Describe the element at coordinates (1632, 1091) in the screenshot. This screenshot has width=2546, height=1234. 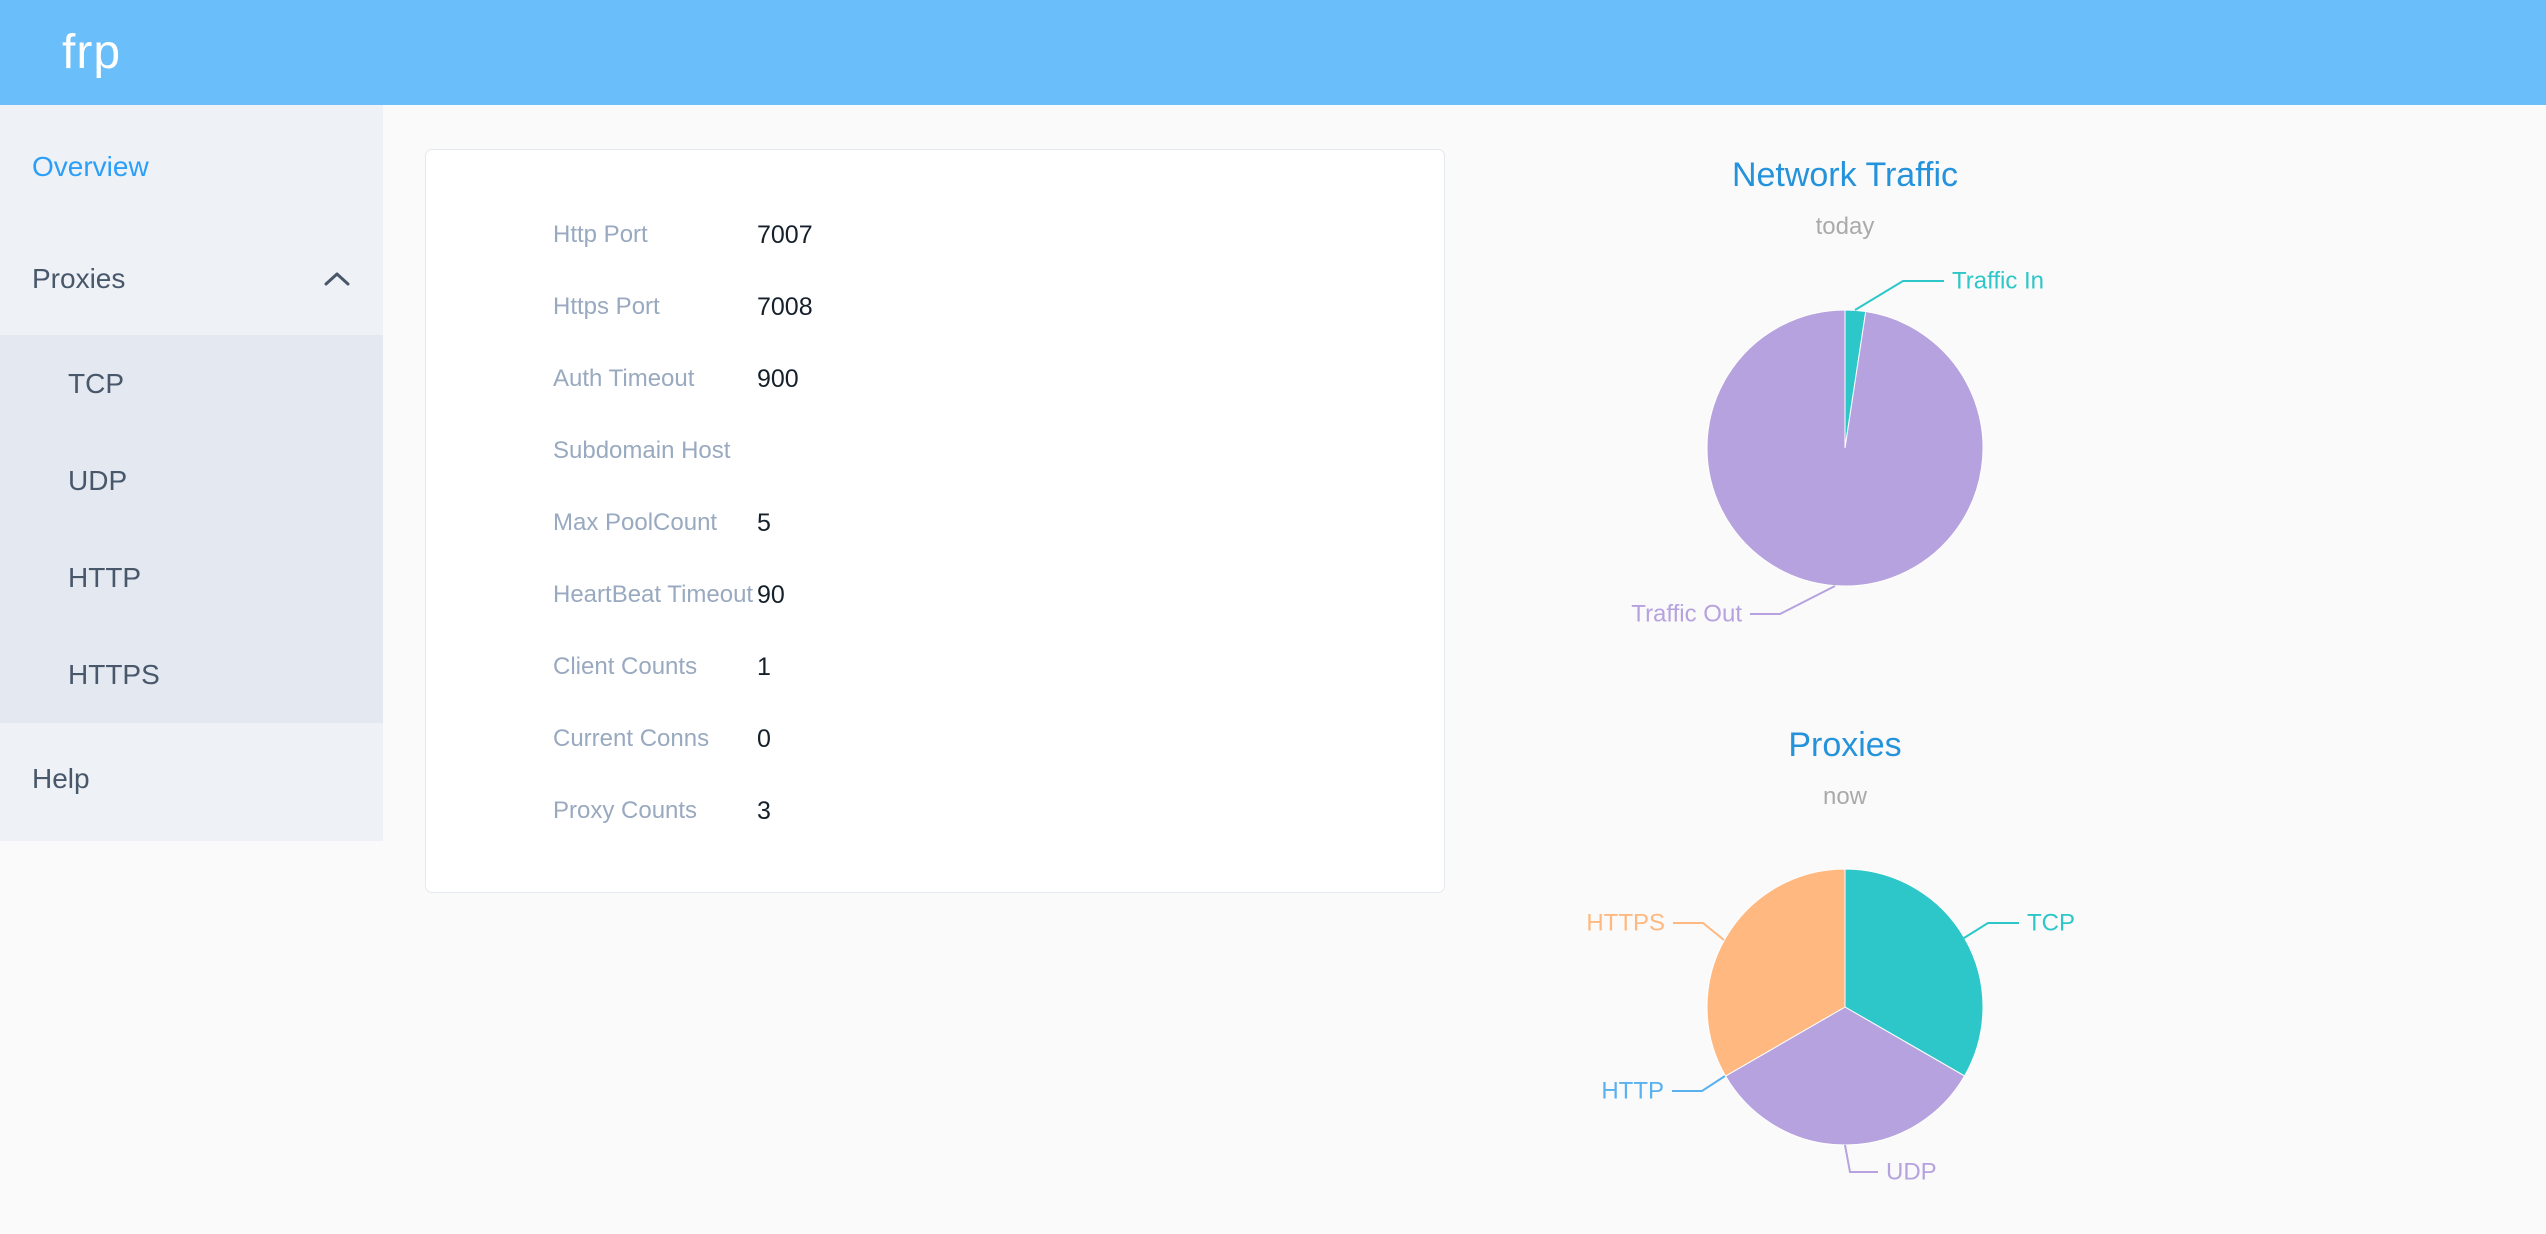
I see `pie-label-http: HTTP` at that location.